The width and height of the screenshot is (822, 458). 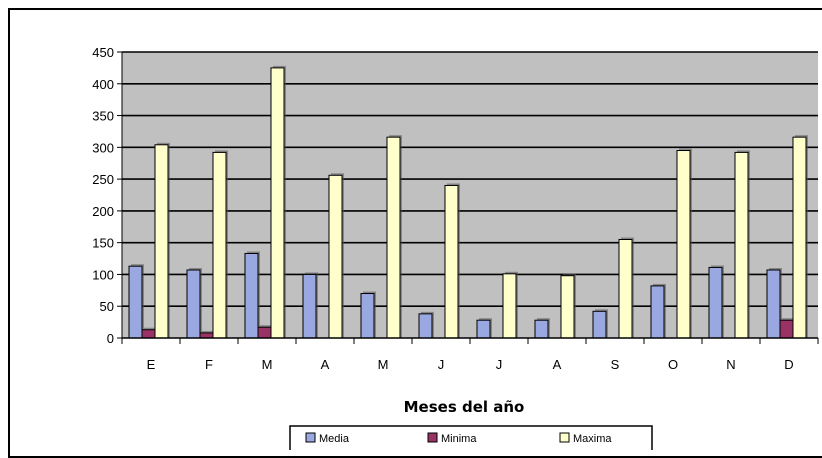 I want to click on x-tick-label: F, so click(x=209, y=364).